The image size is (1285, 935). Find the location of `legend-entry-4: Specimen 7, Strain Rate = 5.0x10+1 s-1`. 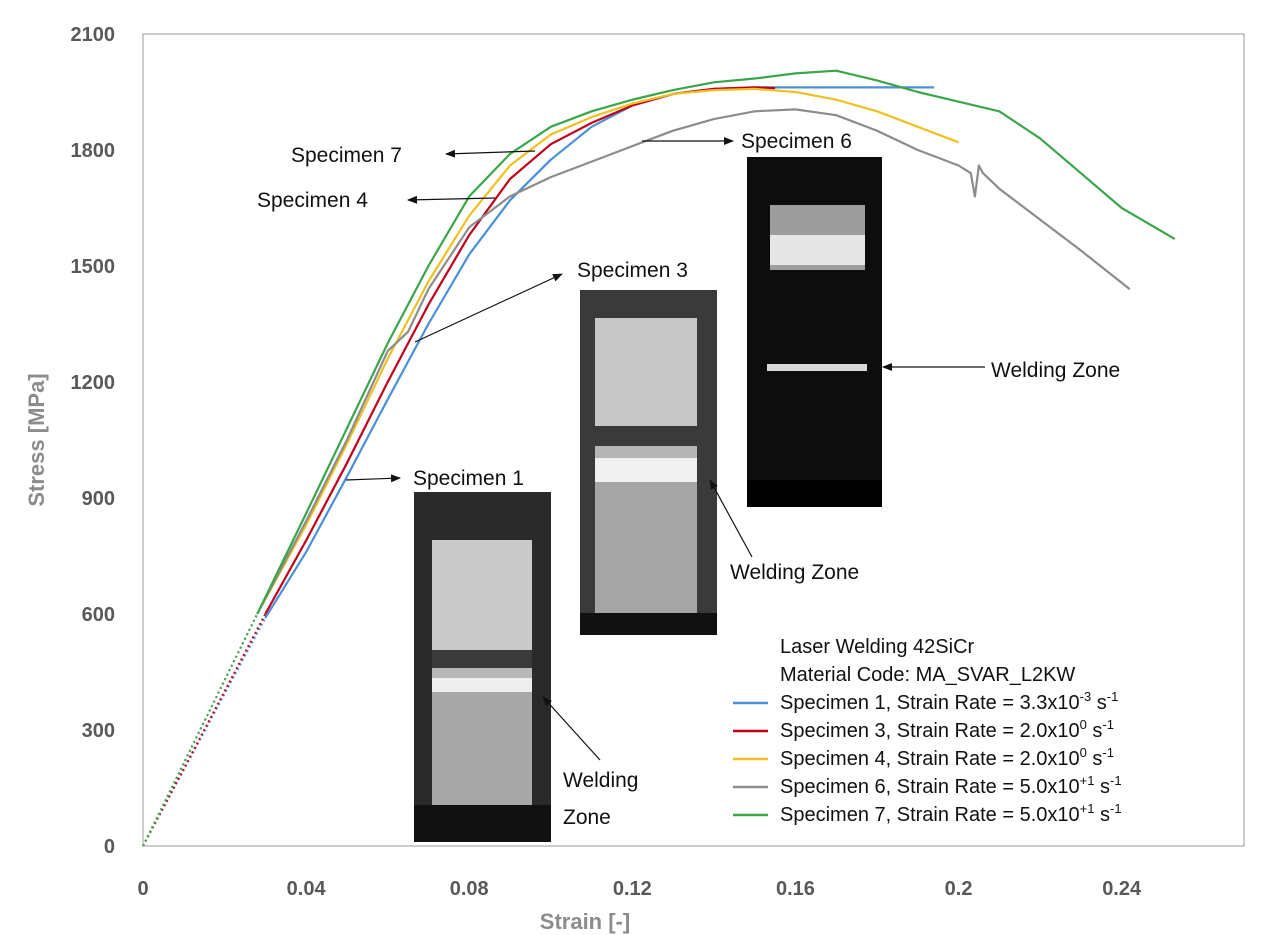

legend-entry-4: Specimen 7, Strain Rate = 5.0x10+1 s-1 is located at coordinates (951, 813).